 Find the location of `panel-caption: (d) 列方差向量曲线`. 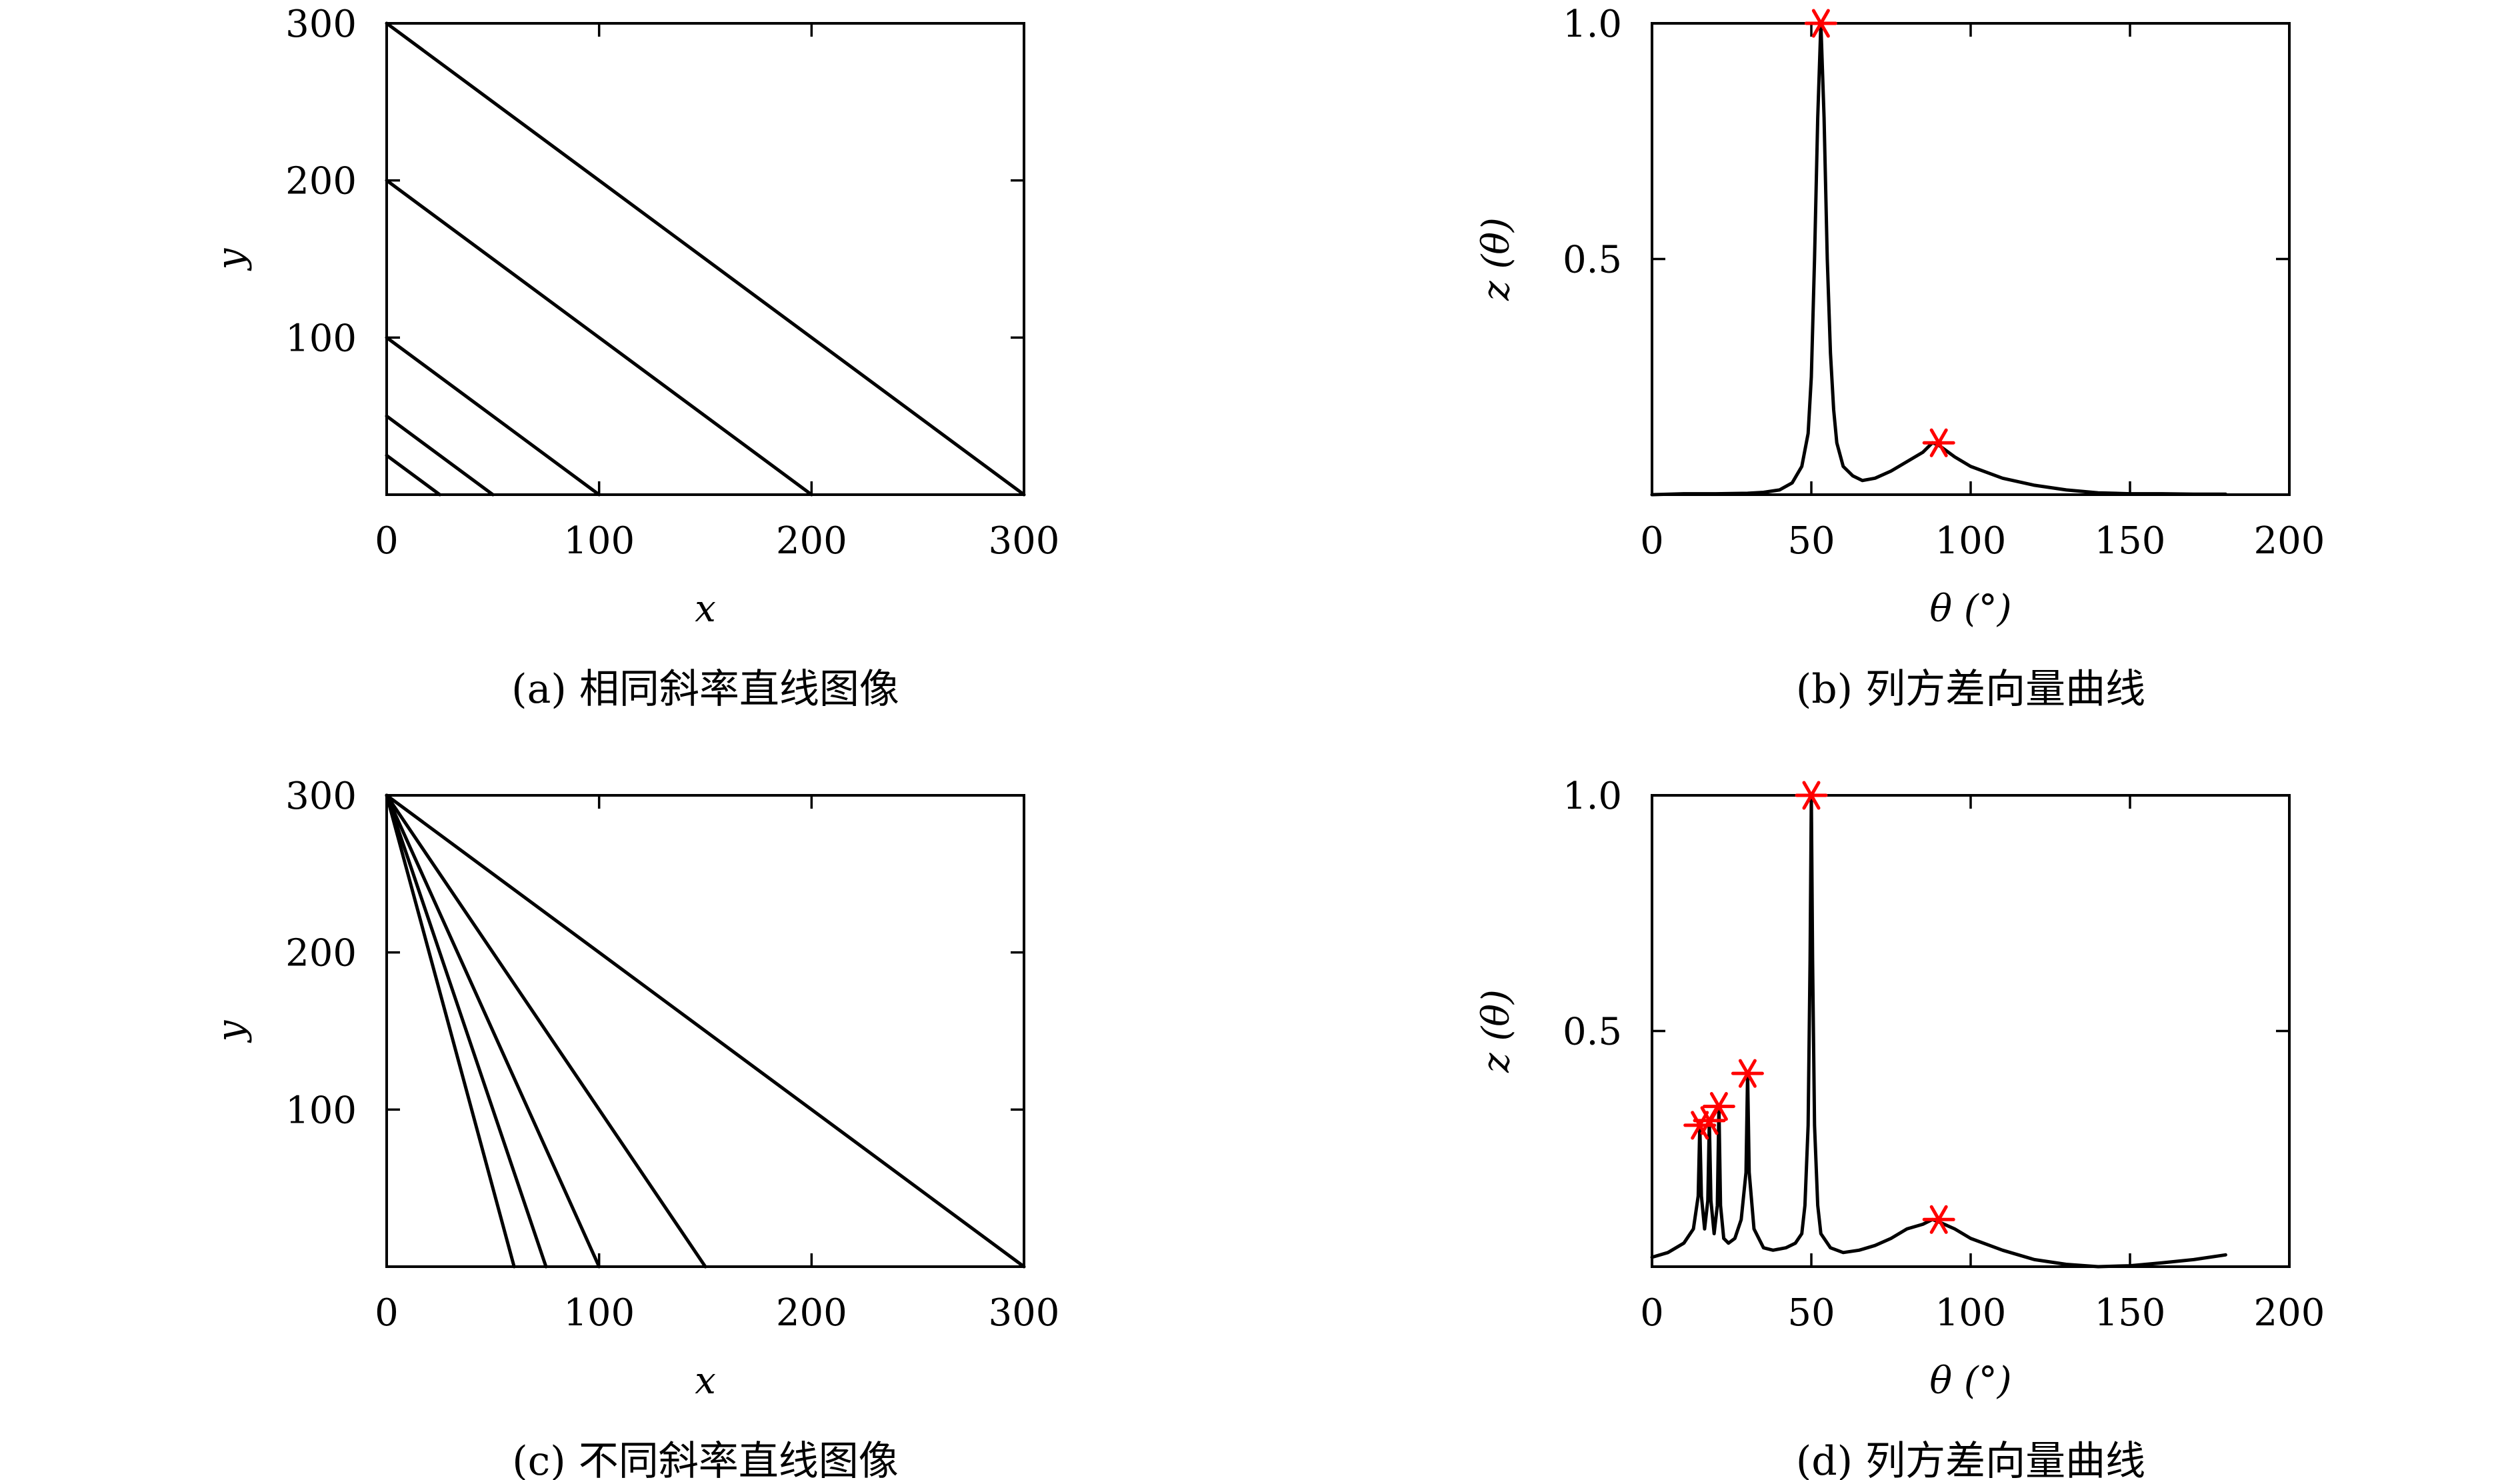

panel-caption: (d) 列方差向量曲线 is located at coordinates (1970, 1459).